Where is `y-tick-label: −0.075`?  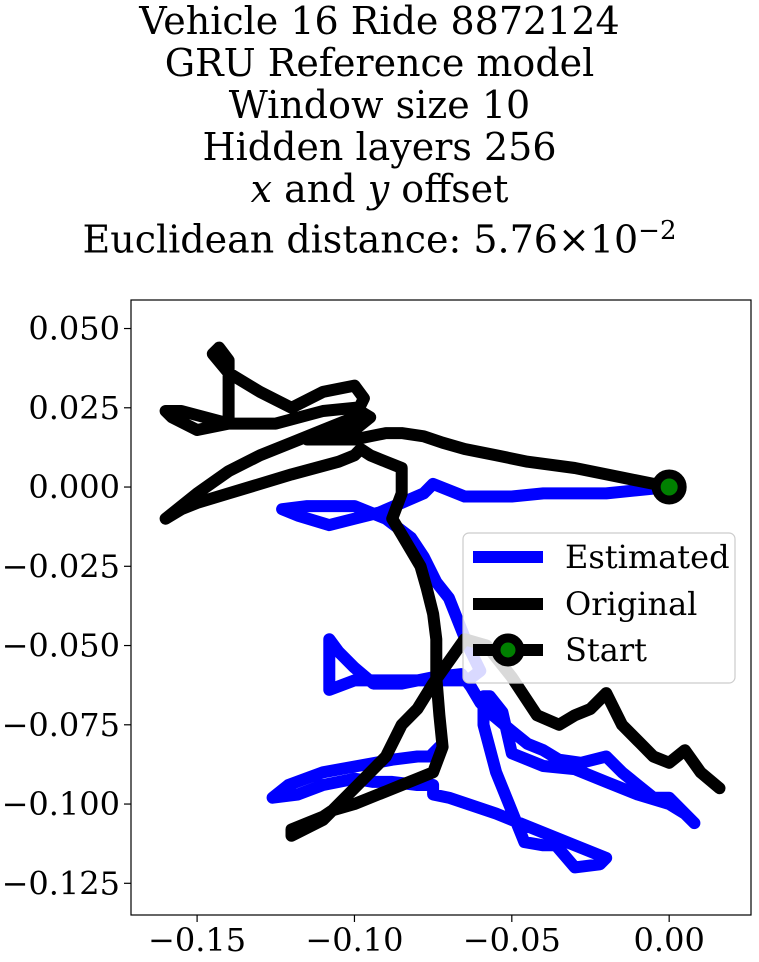 y-tick-label: −0.075 is located at coordinates (61, 725).